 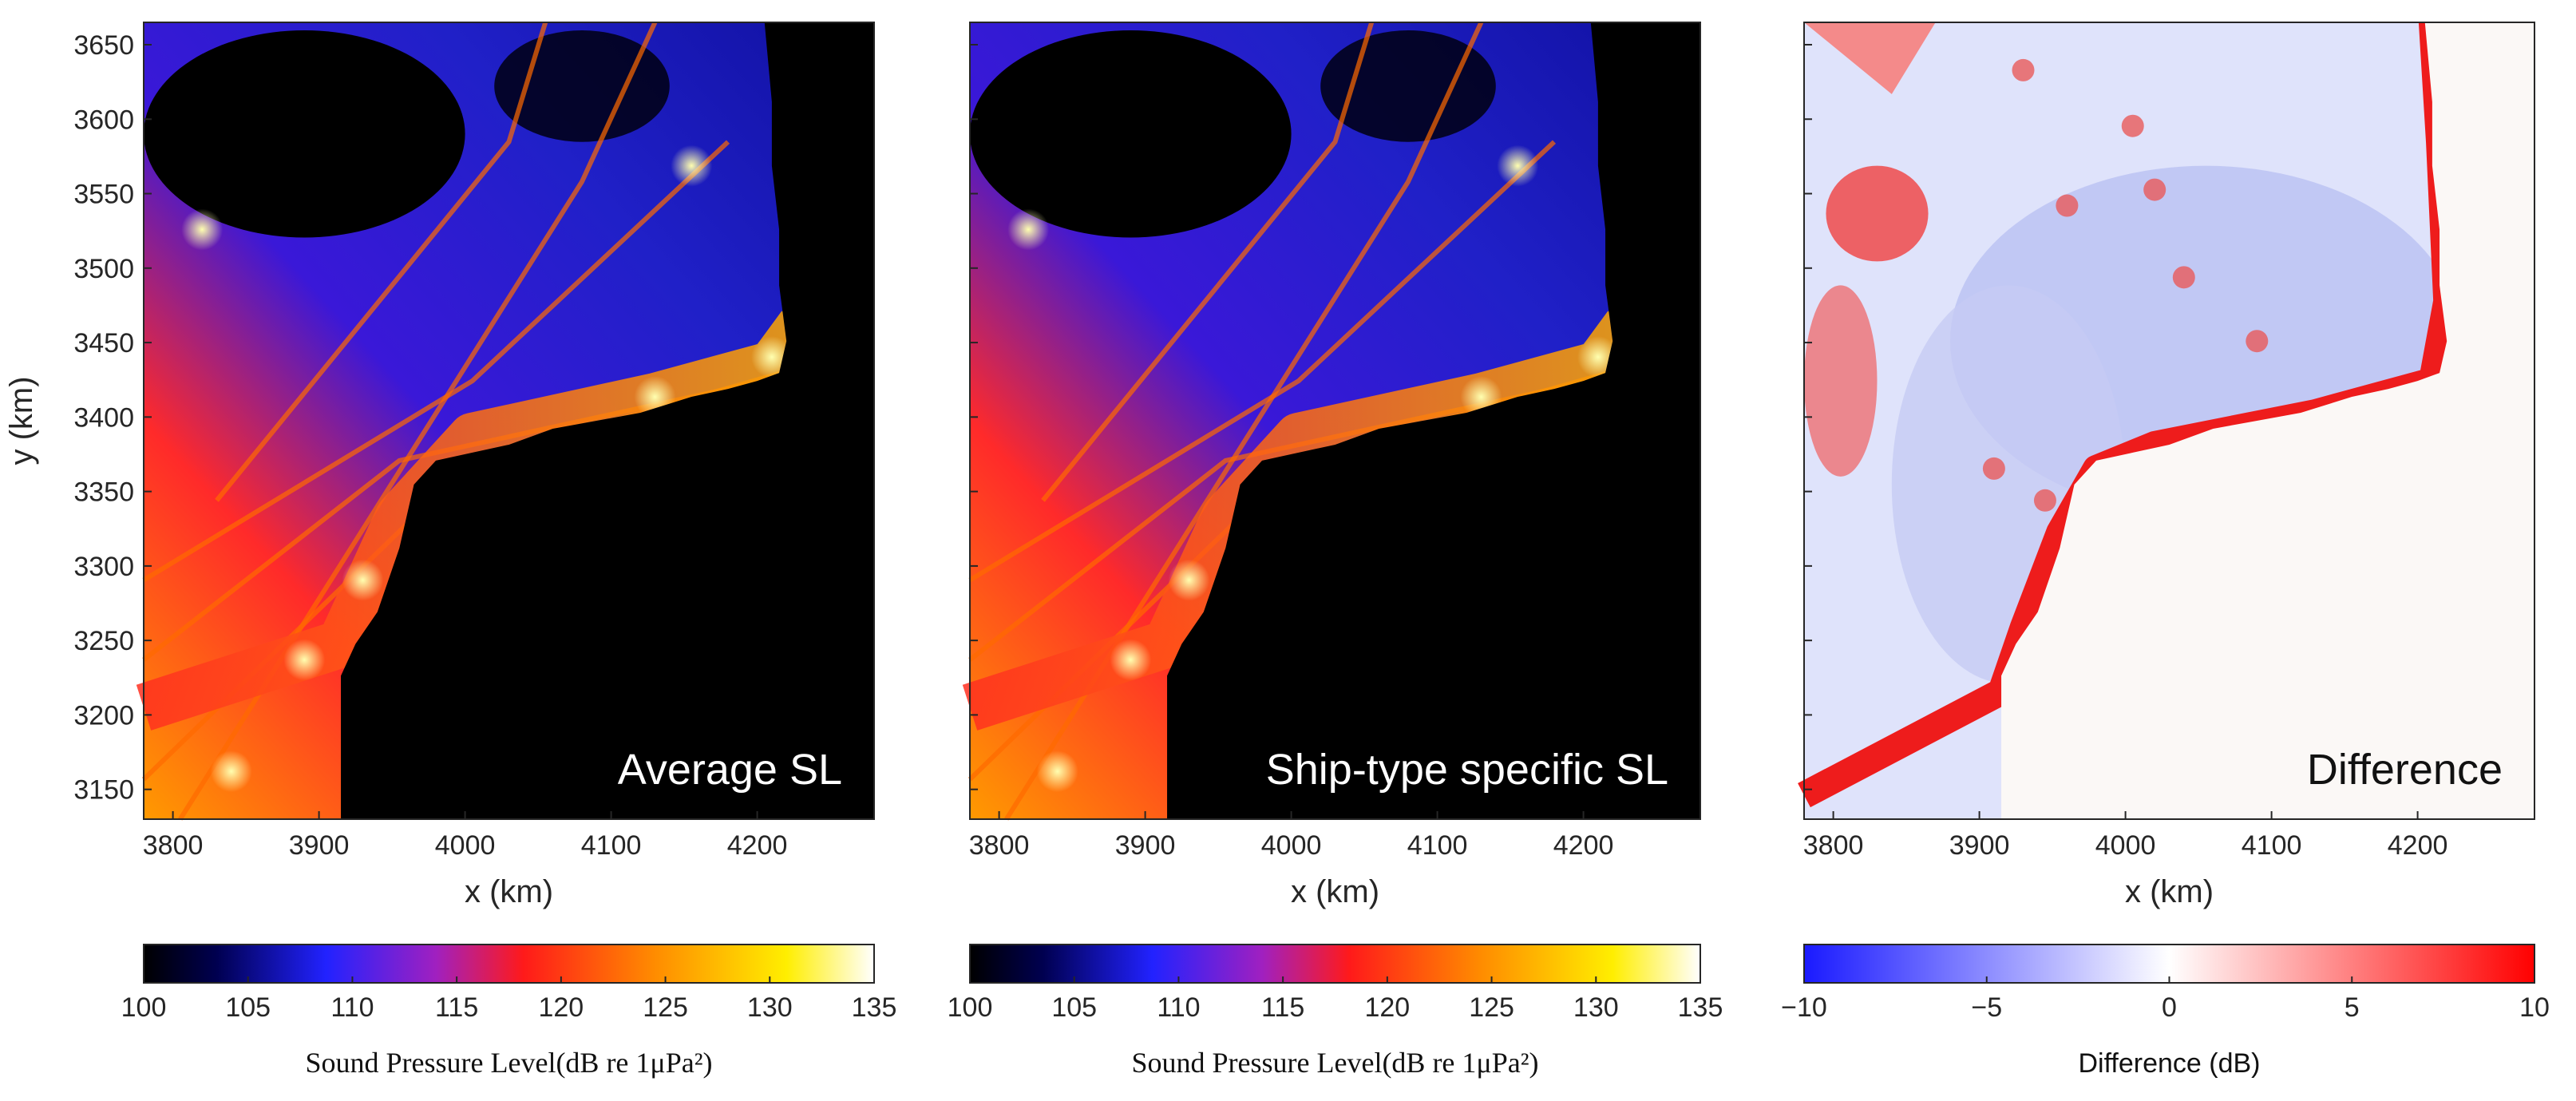 What do you see at coordinates (1804, 1007) in the screenshot?
I see `colorbar-tick-label: −10` at bounding box center [1804, 1007].